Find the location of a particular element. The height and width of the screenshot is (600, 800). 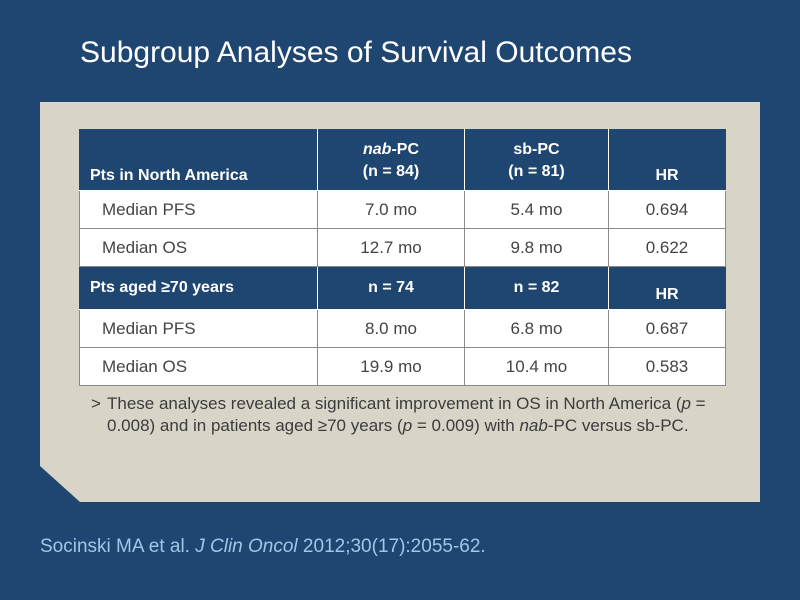

cell-nab: 12.7 mo is located at coordinates (391, 248).